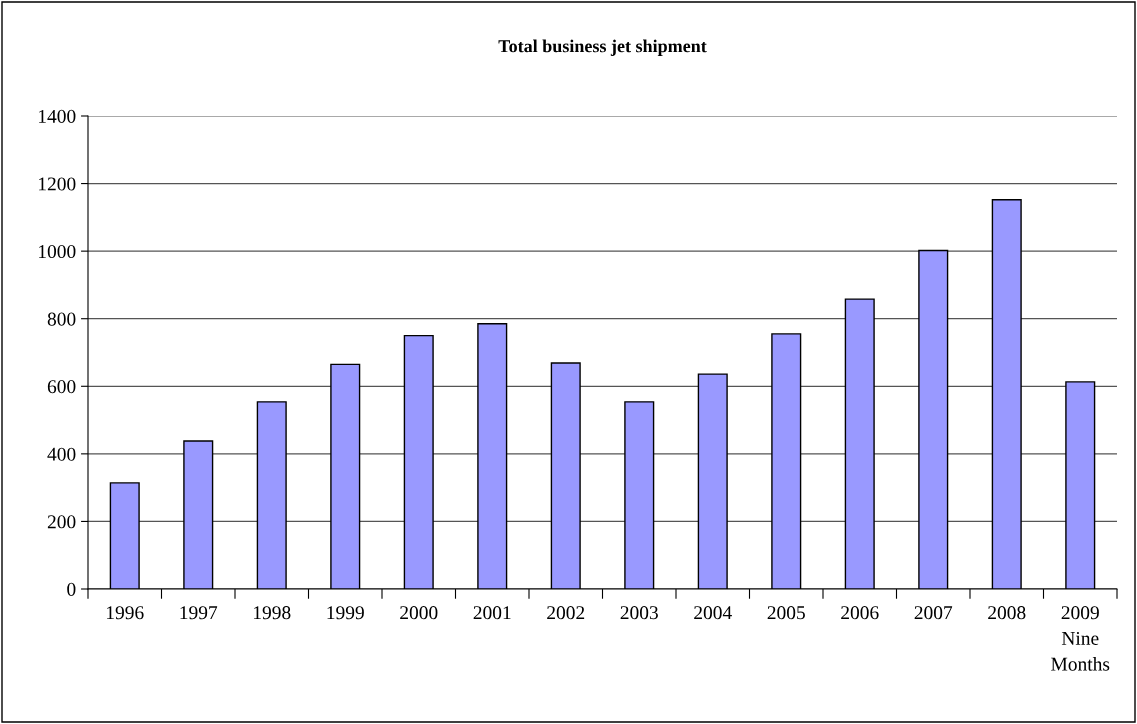 The height and width of the screenshot is (724, 1137). I want to click on x-tick-label: 2000, so click(419, 613).